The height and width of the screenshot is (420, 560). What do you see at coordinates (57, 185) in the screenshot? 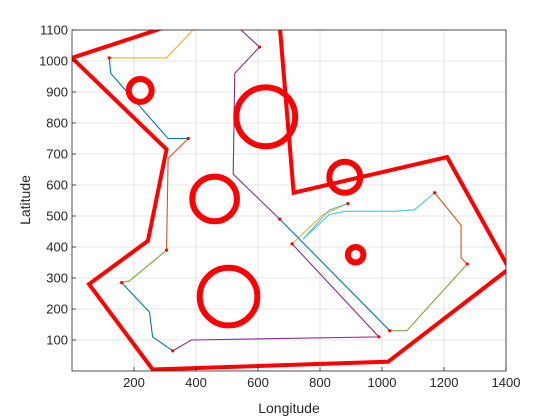
I see `y-tick-label: 600` at bounding box center [57, 185].